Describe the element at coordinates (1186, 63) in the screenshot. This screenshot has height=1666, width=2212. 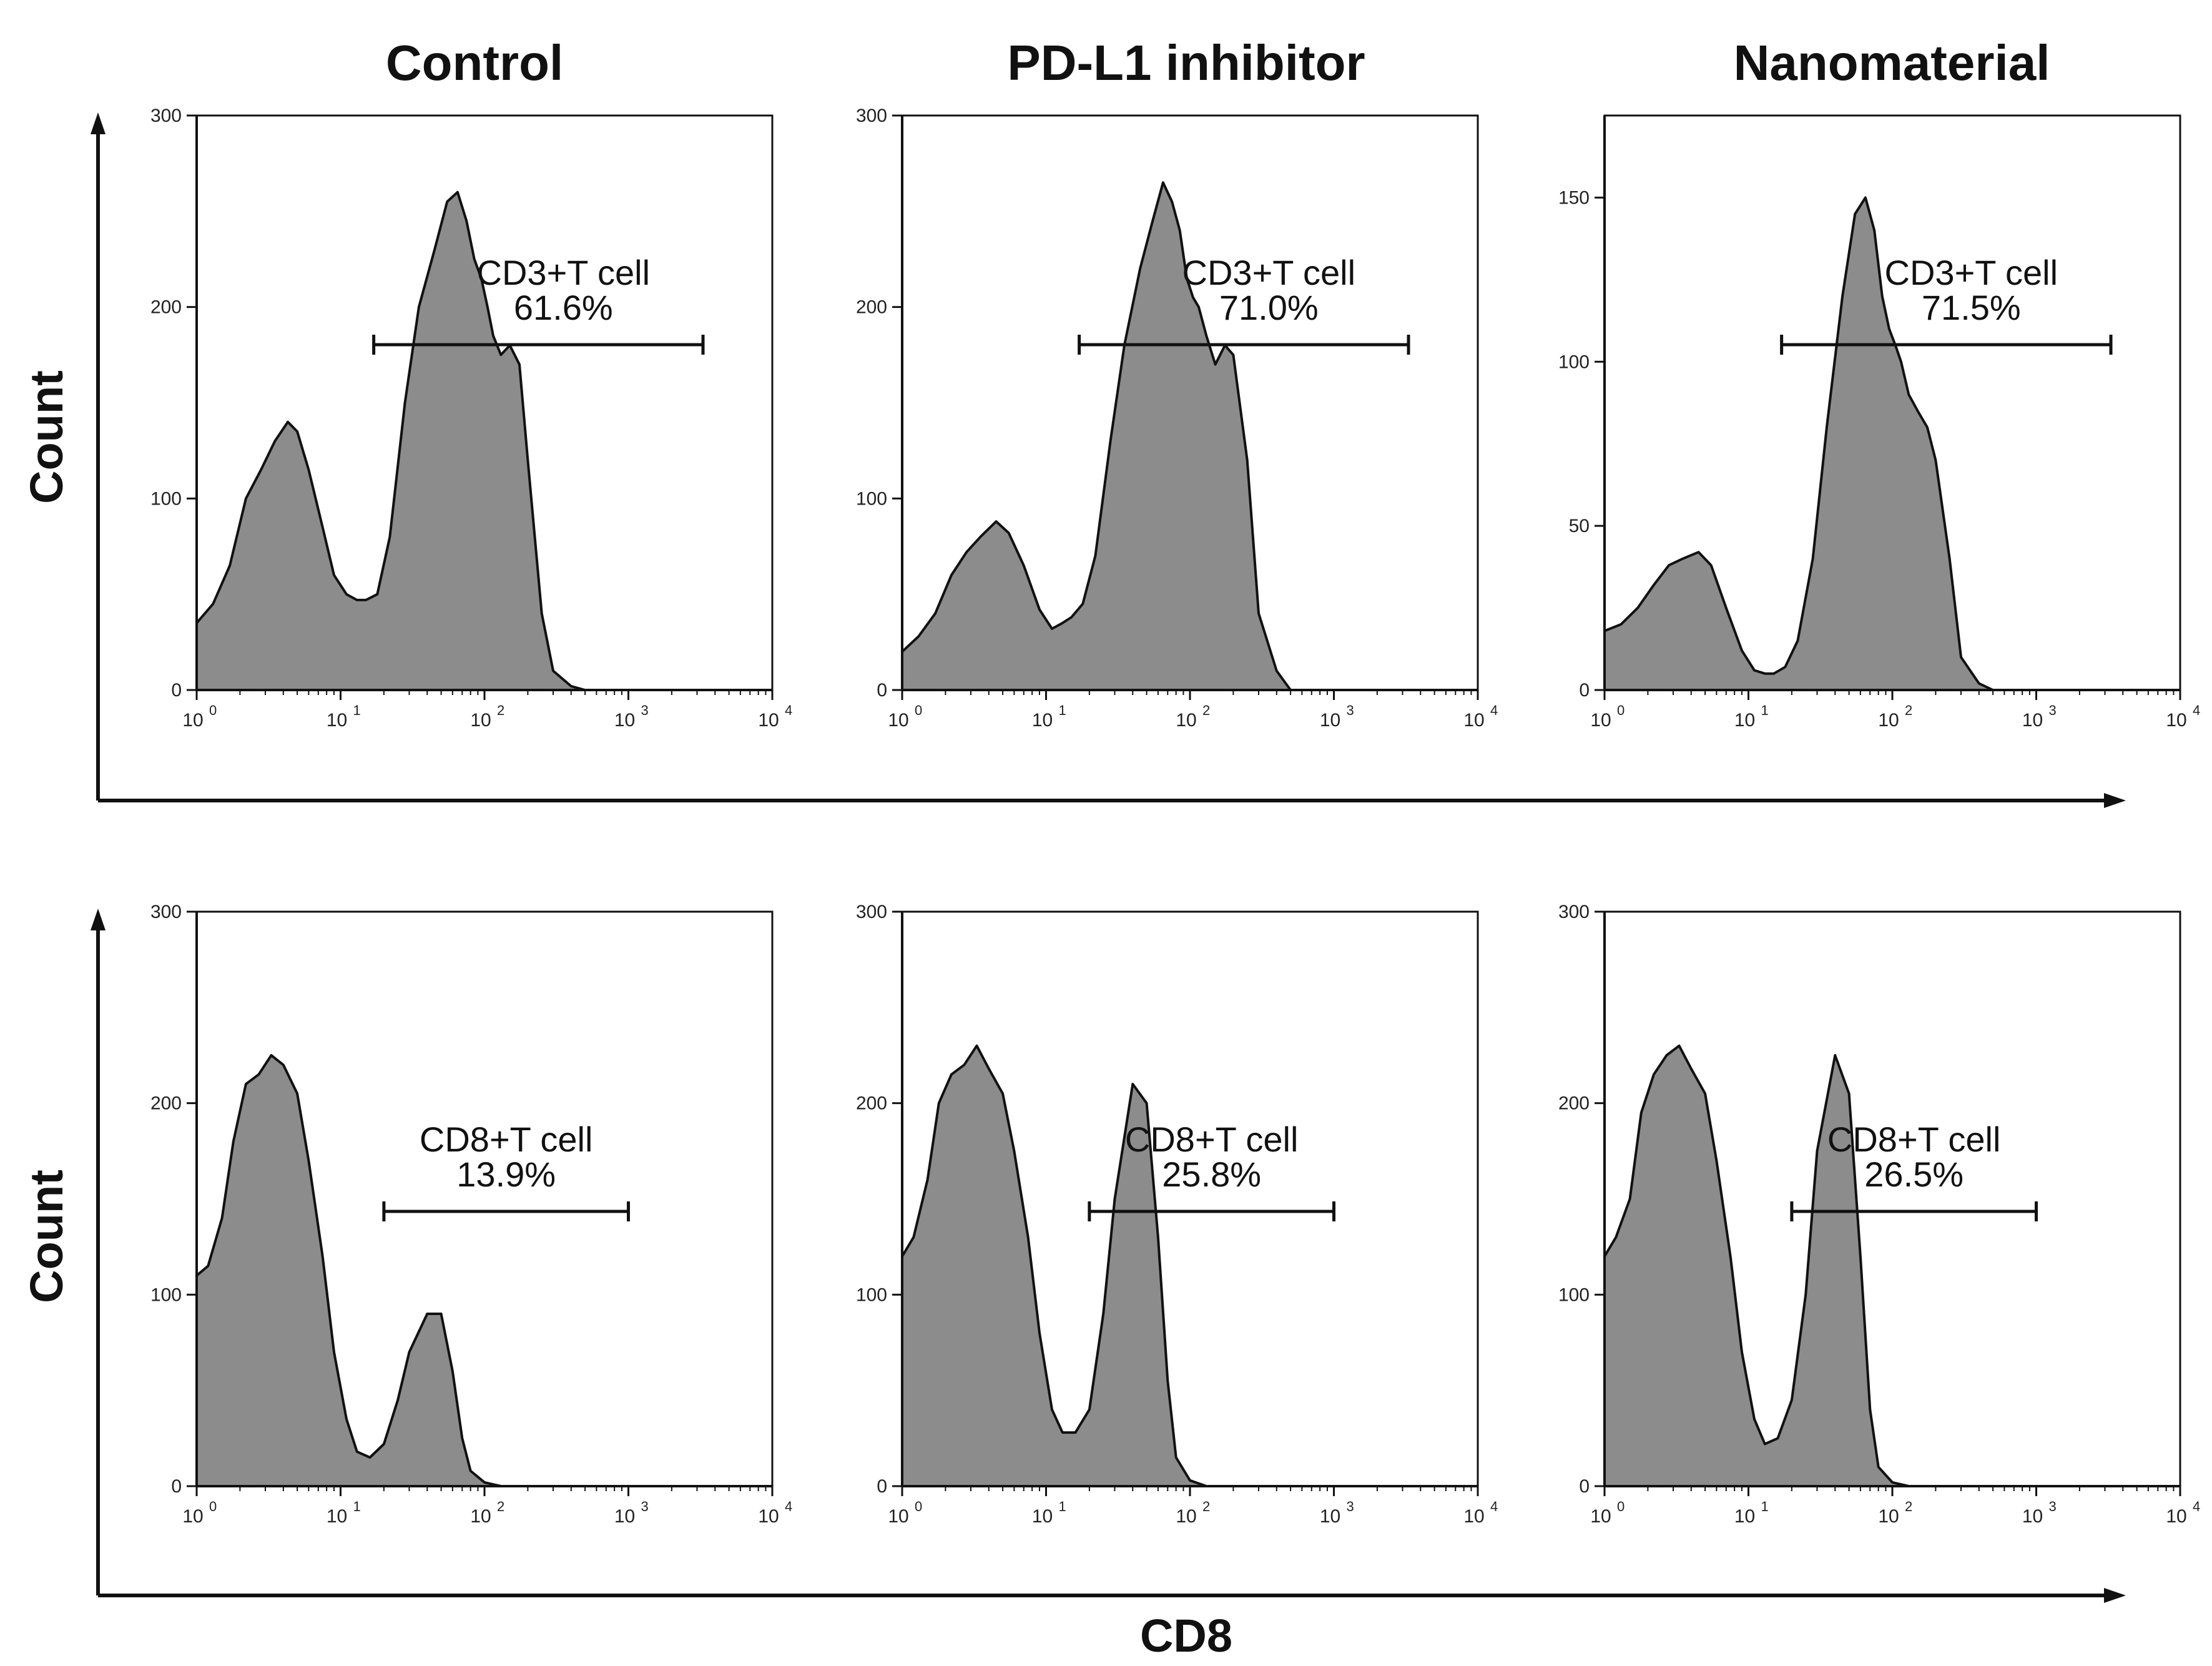
I see `col-title-pdl1: PD-L1 inhibitor` at that location.